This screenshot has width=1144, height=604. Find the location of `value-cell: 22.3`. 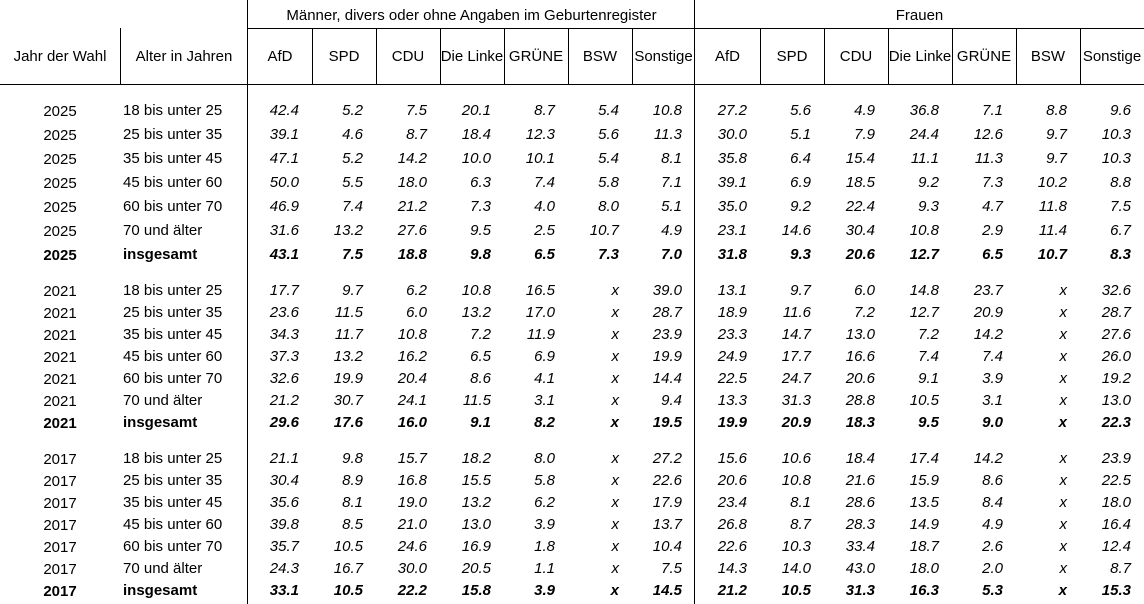

value-cell: 22.3 is located at coordinates (1116, 422).